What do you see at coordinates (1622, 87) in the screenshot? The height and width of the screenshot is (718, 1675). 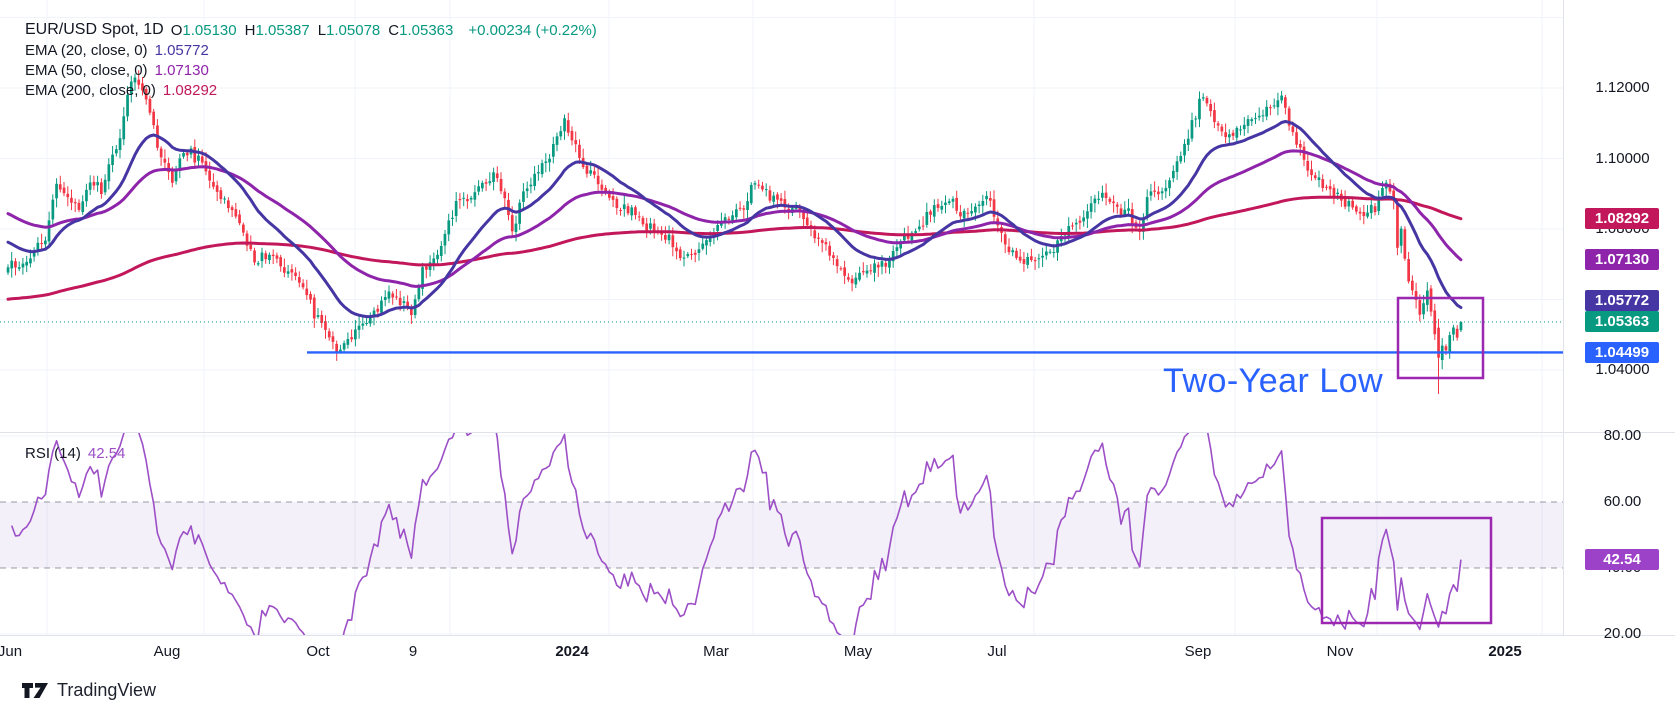 I see `price-tick-label: 1.12000` at bounding box center [1622, 87].